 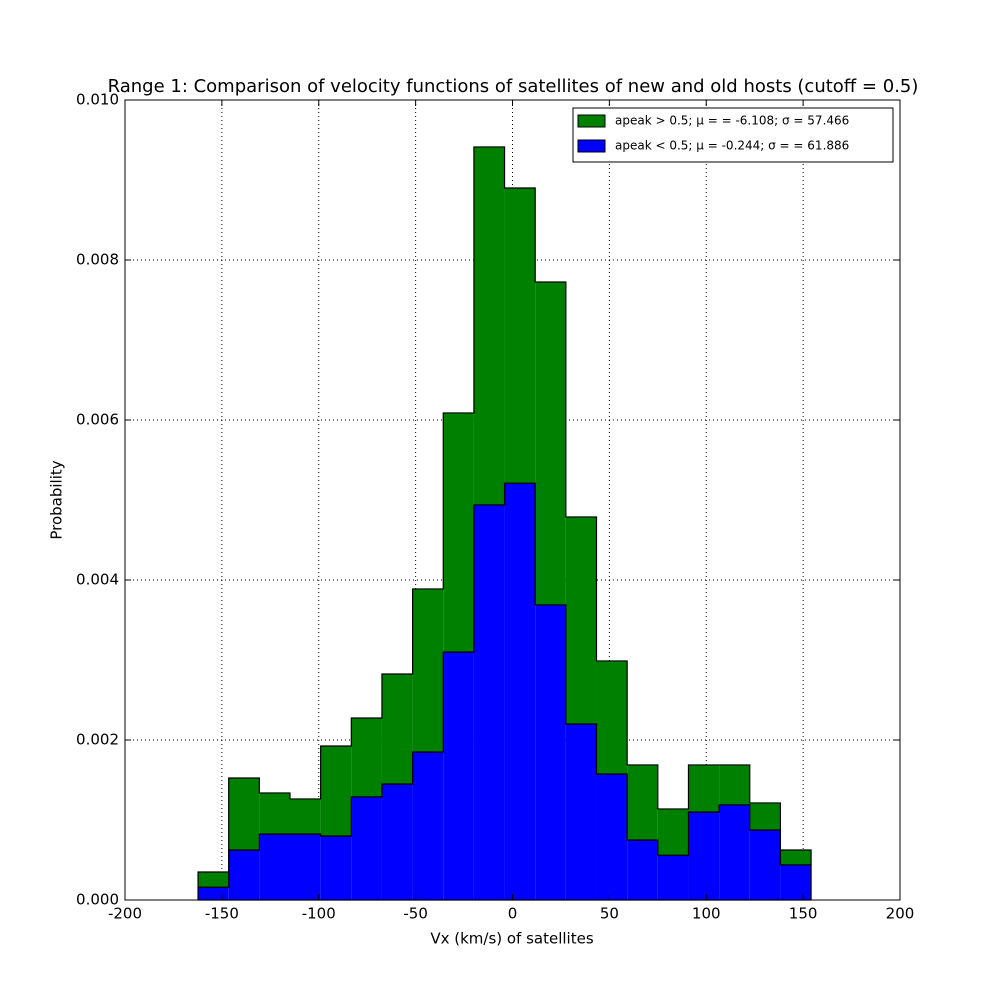 What do you see at coordinates (732, 121) in the screenshot?
I see `legend-label: apeak > 0.5; μ = = -6.108; σ = 57.466` at bounding box center [732, 121].